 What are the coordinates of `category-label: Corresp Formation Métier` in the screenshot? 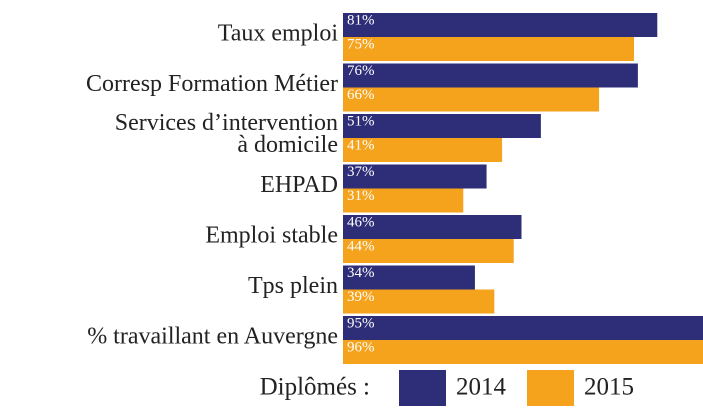 It's located at (212, 84).